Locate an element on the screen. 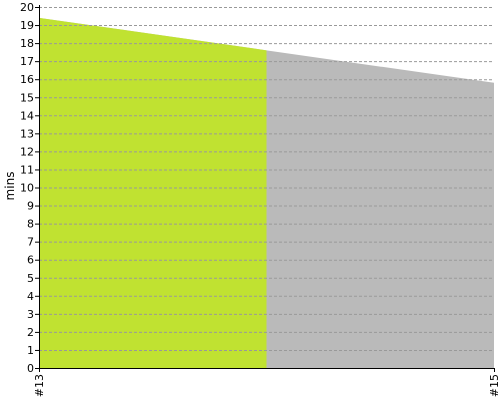  y-tick-label: 9 is located at coordinates (30, 206).